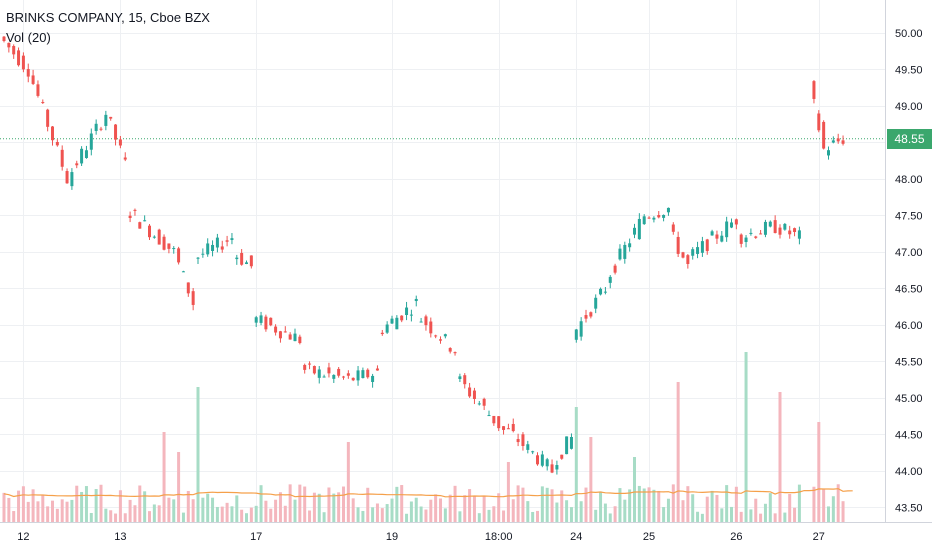 Image resolution: width=932 pixels, height=555 pixels. I want to click on price-tick-label: 43.50, so click(909, 508).